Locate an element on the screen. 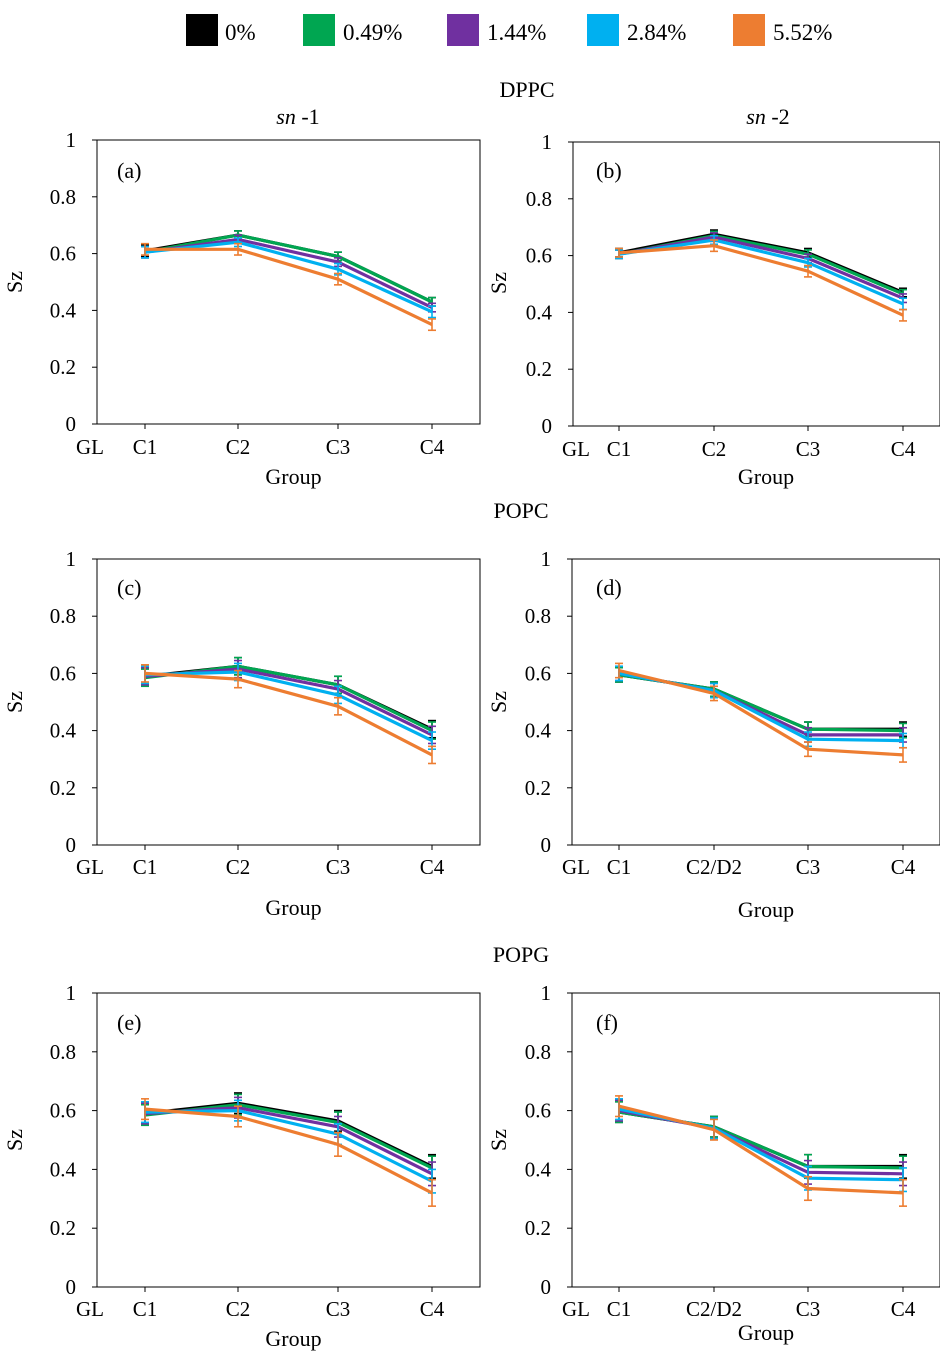  legend: 0% 0.49% 1.44% 2.84% 5.52% is located at coordinates (509, 30).